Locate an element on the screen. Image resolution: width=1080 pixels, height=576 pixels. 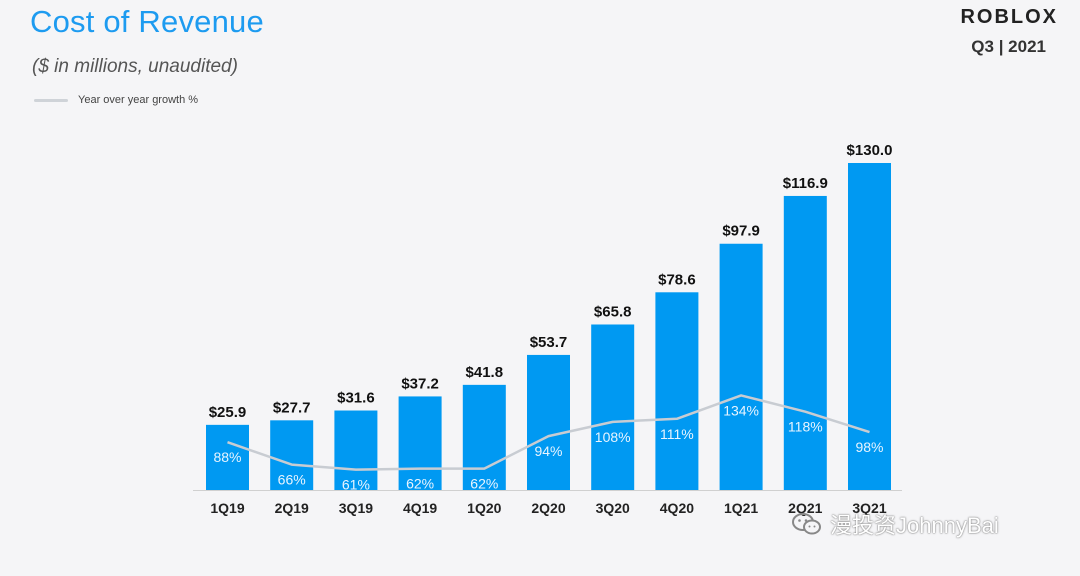
wechat-icon is located at coordinates (806, 524).